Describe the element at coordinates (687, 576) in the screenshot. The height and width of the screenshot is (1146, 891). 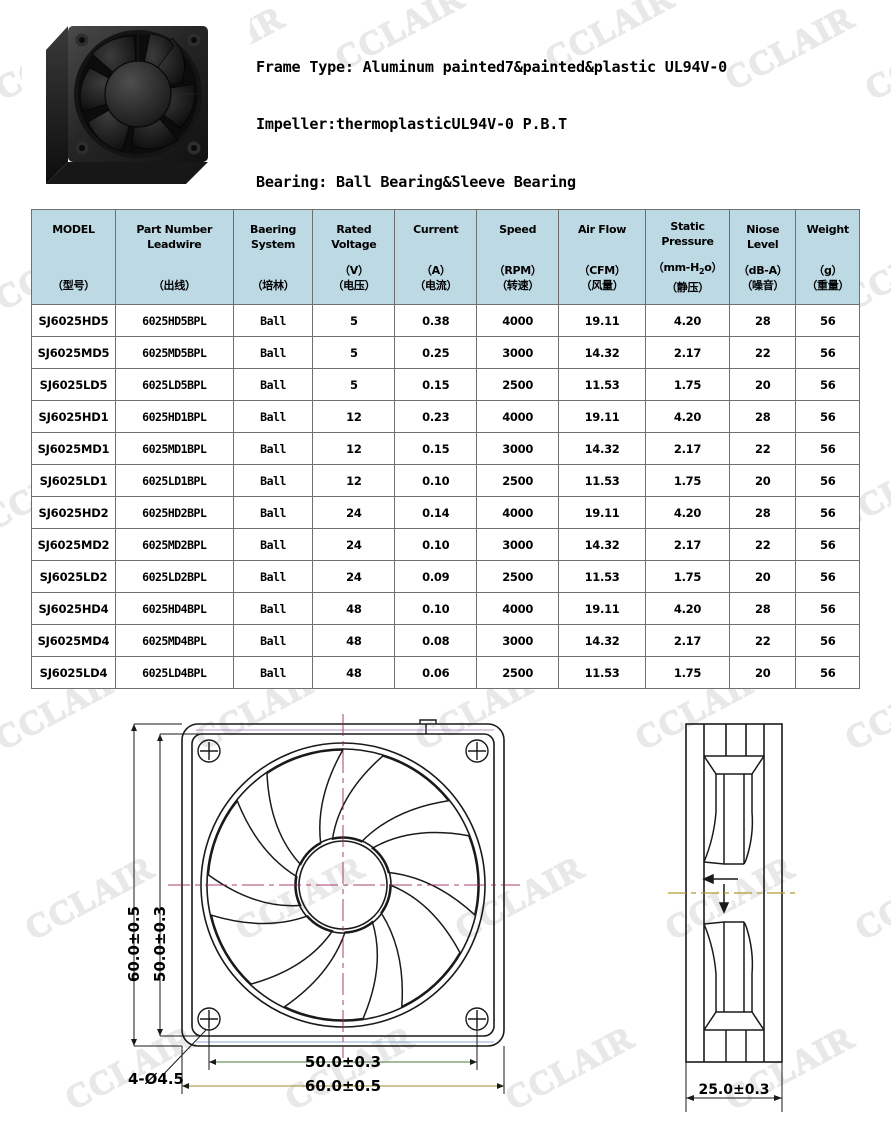
I see `cell-r8-c7: 1.75` at that location.